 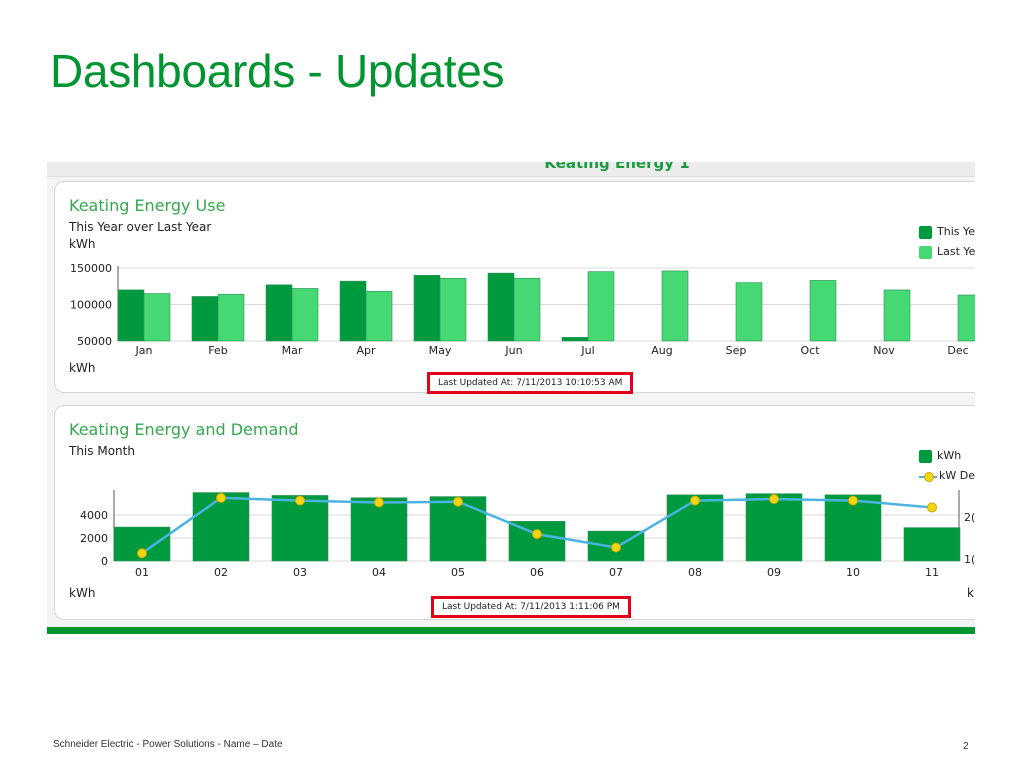 I want to click on energy-demand-y2label: k, so click(x=970, y=593).